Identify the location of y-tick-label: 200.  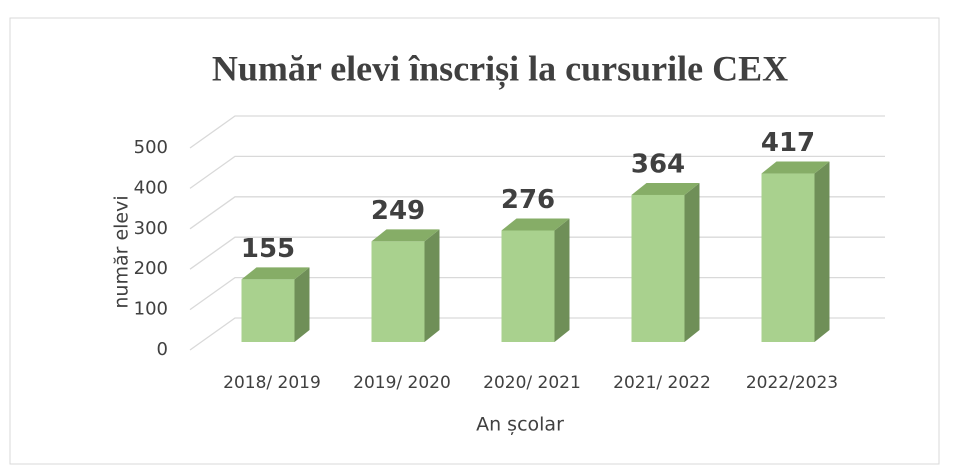
(151, 268).